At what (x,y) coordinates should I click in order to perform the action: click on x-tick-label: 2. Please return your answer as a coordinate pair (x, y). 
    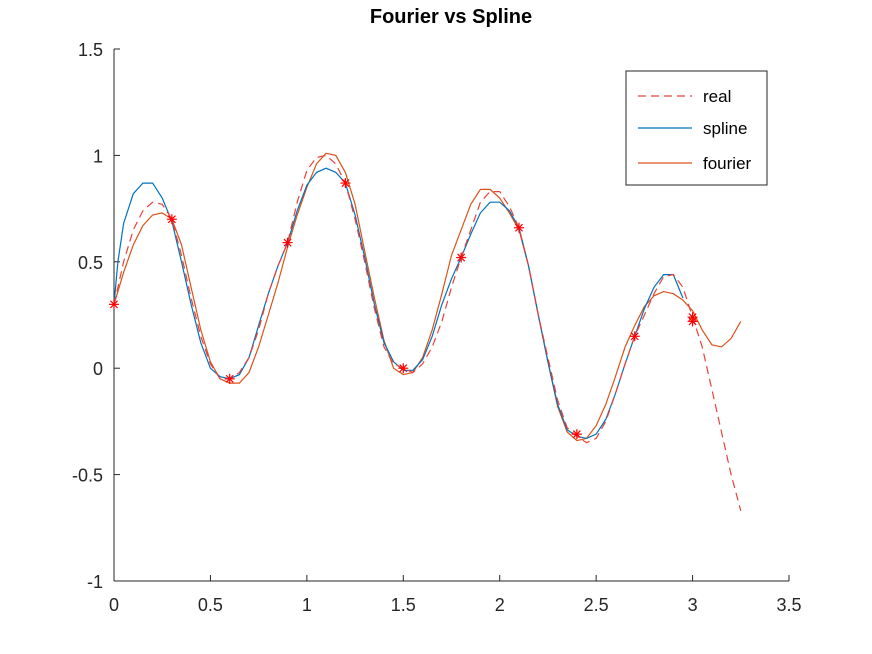
    Looking at the image, I should click on (500, 605).